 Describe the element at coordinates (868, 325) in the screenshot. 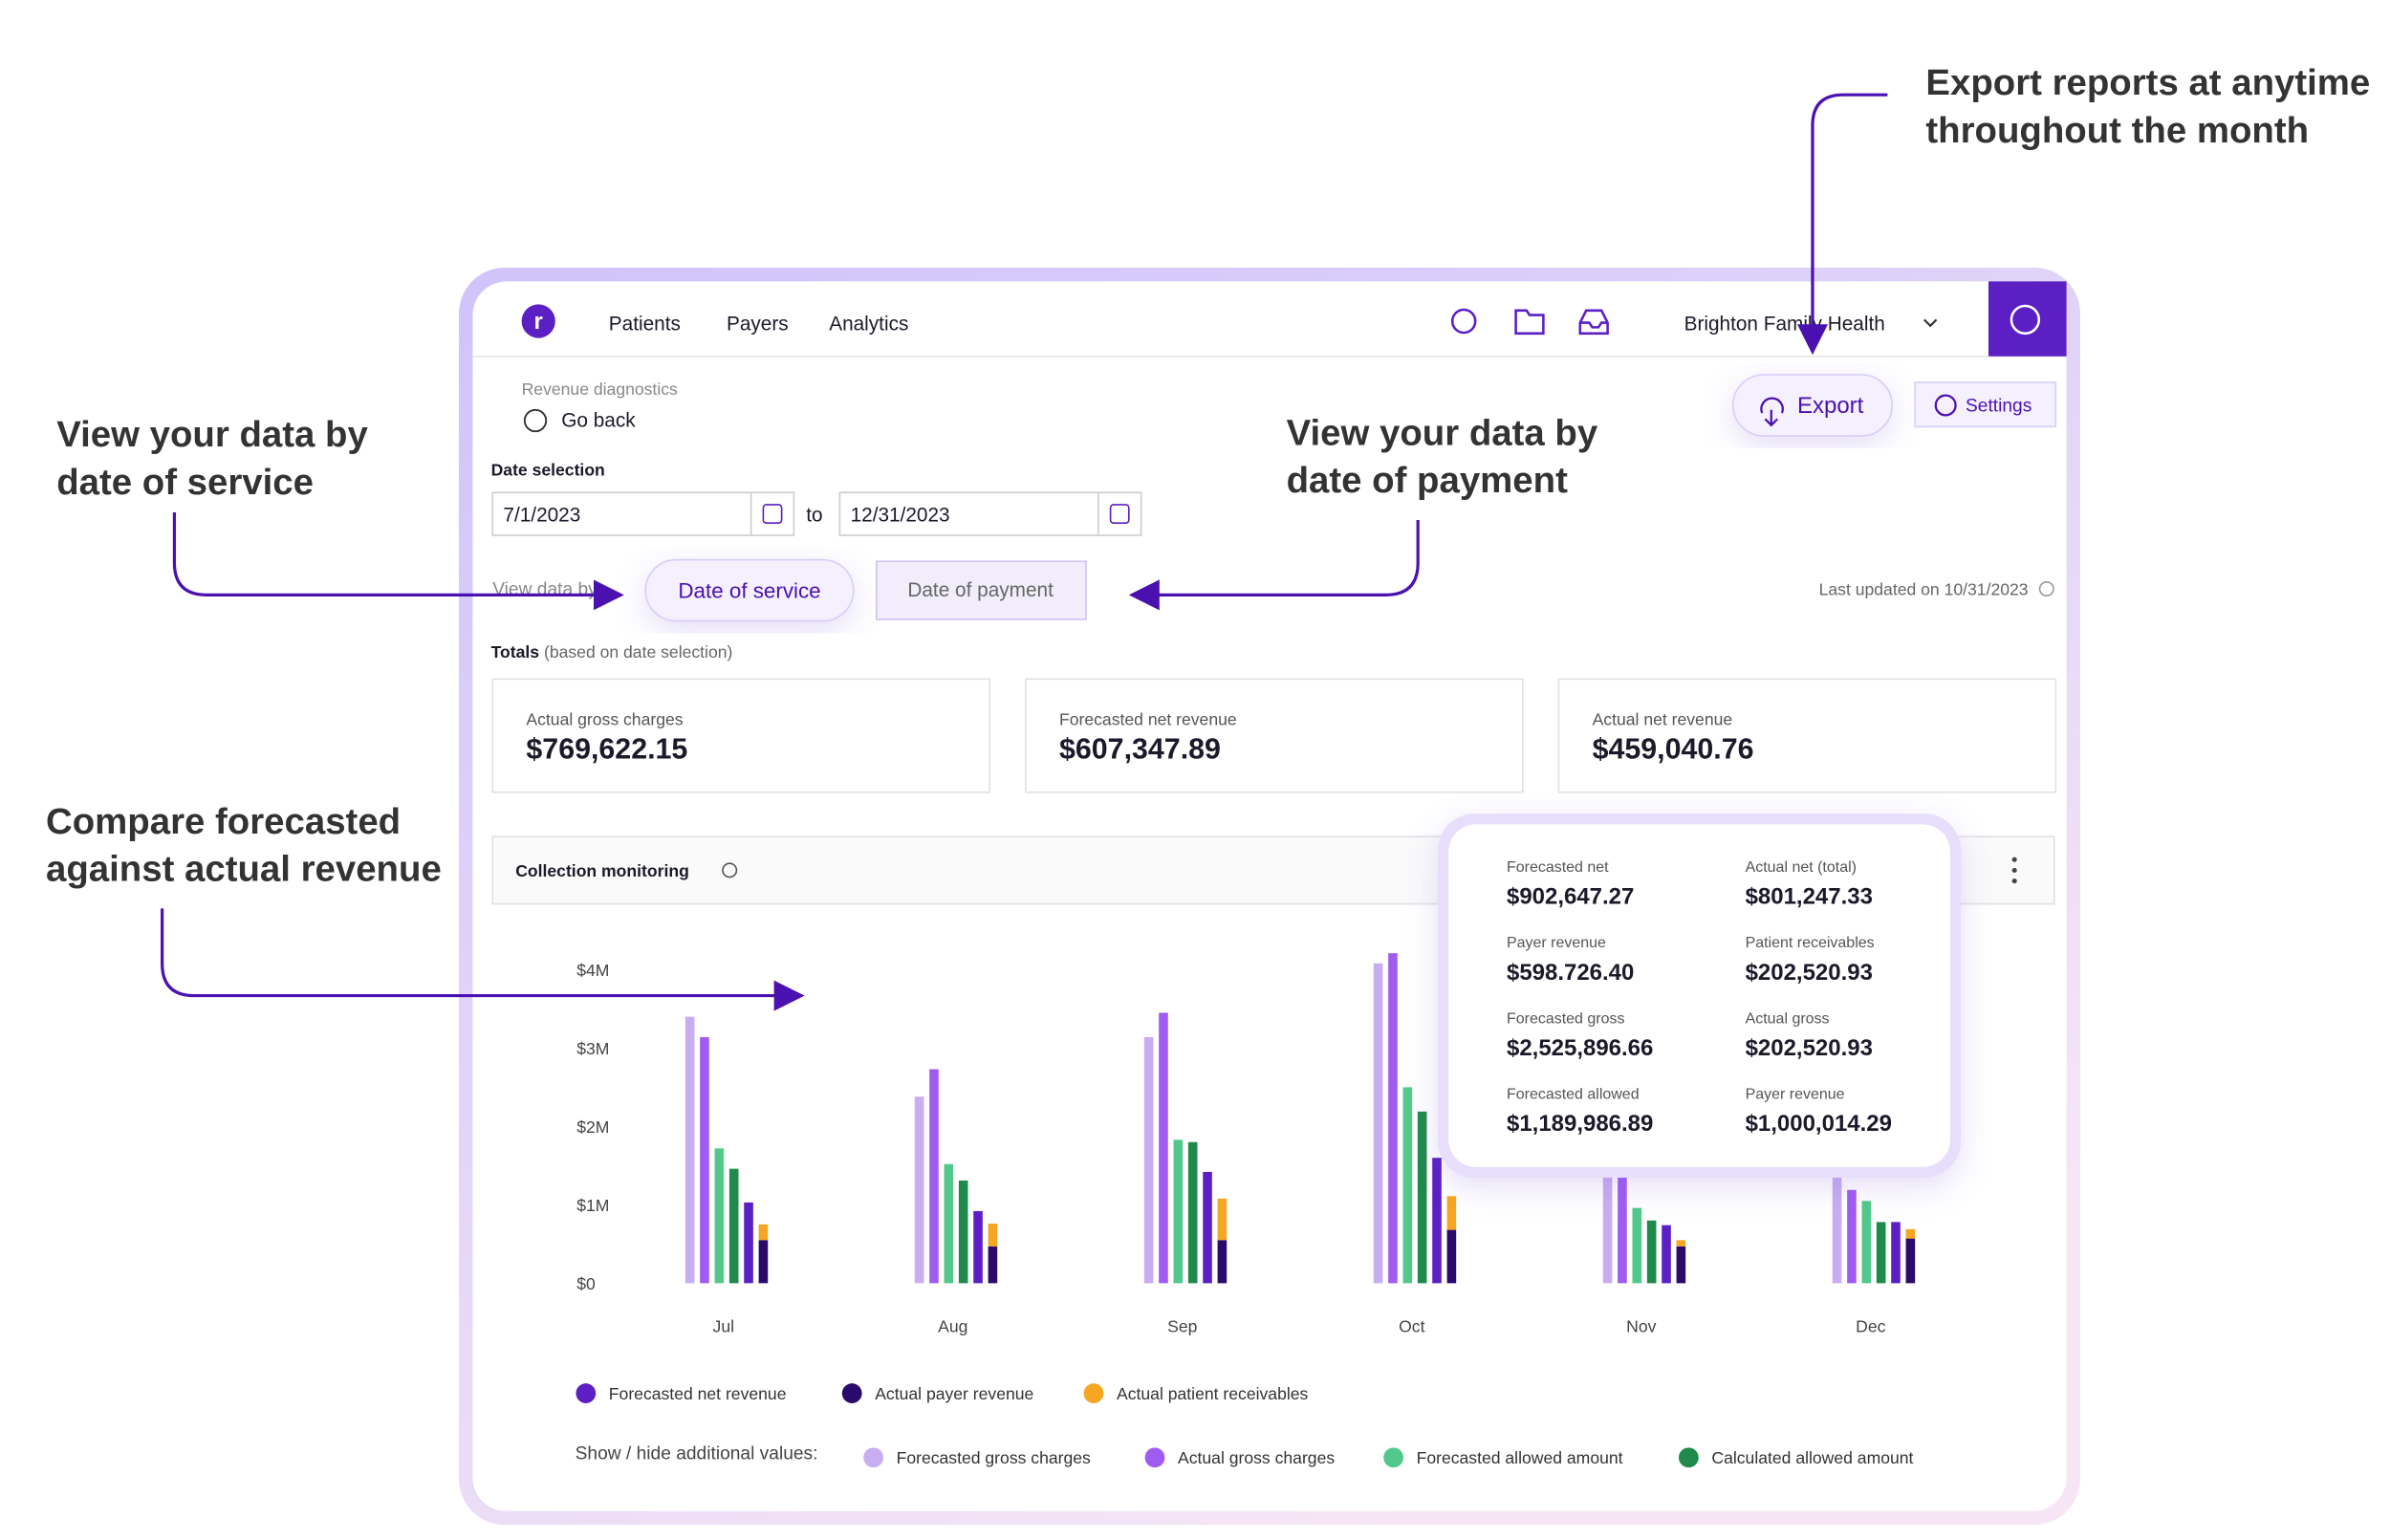

I see `nav-link: Analytics` at that location.